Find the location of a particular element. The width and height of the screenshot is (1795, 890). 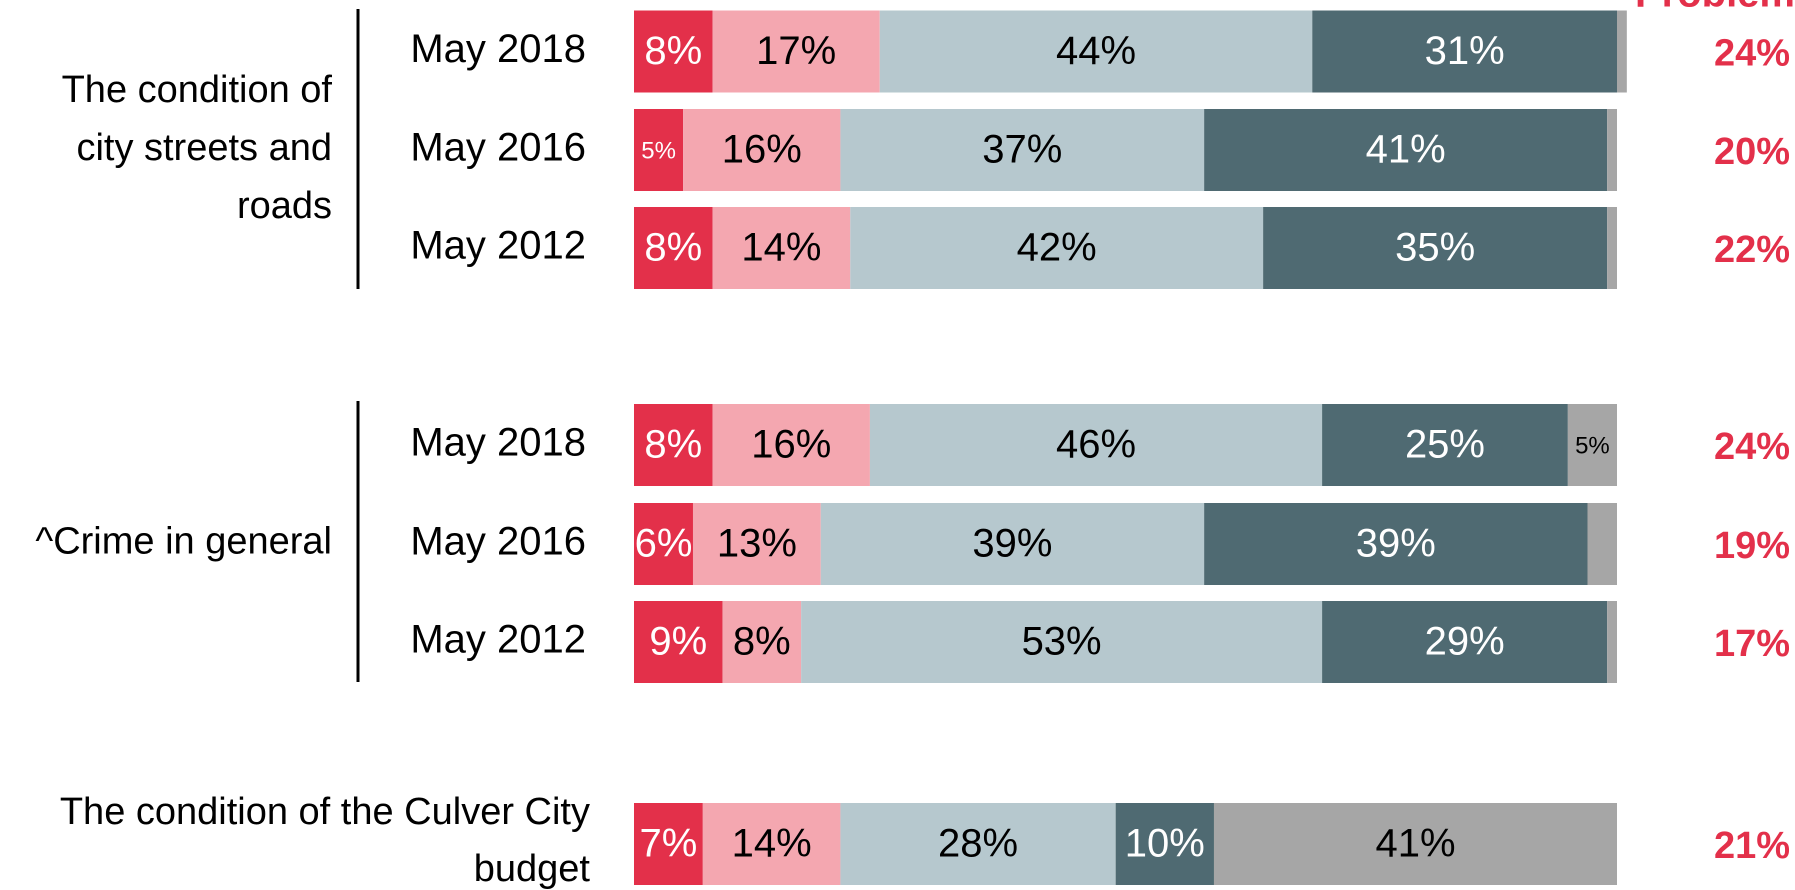

segment-label: 7% is located at coordinates (668, 844).